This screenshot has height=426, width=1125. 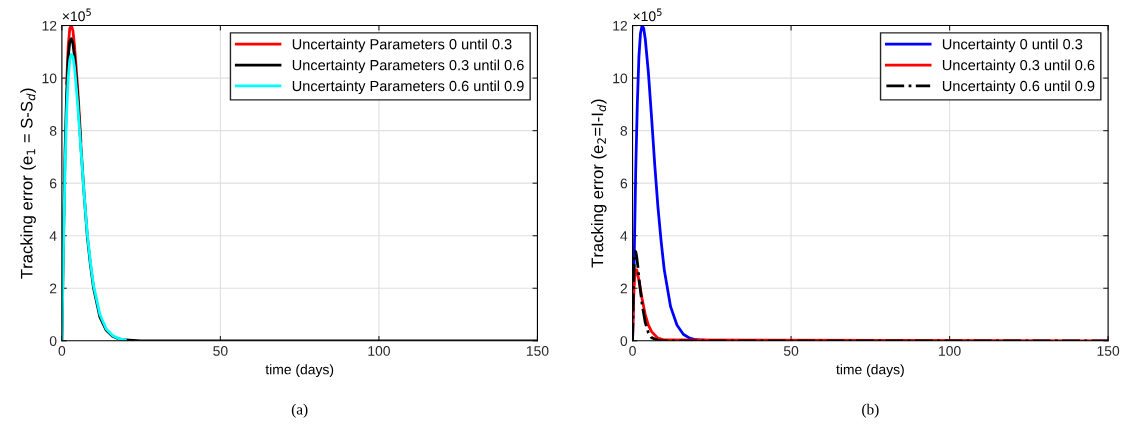 I want to click on legend-label: Uncertainty Parameters 0 until 0.3, so click(x=402, y=45).